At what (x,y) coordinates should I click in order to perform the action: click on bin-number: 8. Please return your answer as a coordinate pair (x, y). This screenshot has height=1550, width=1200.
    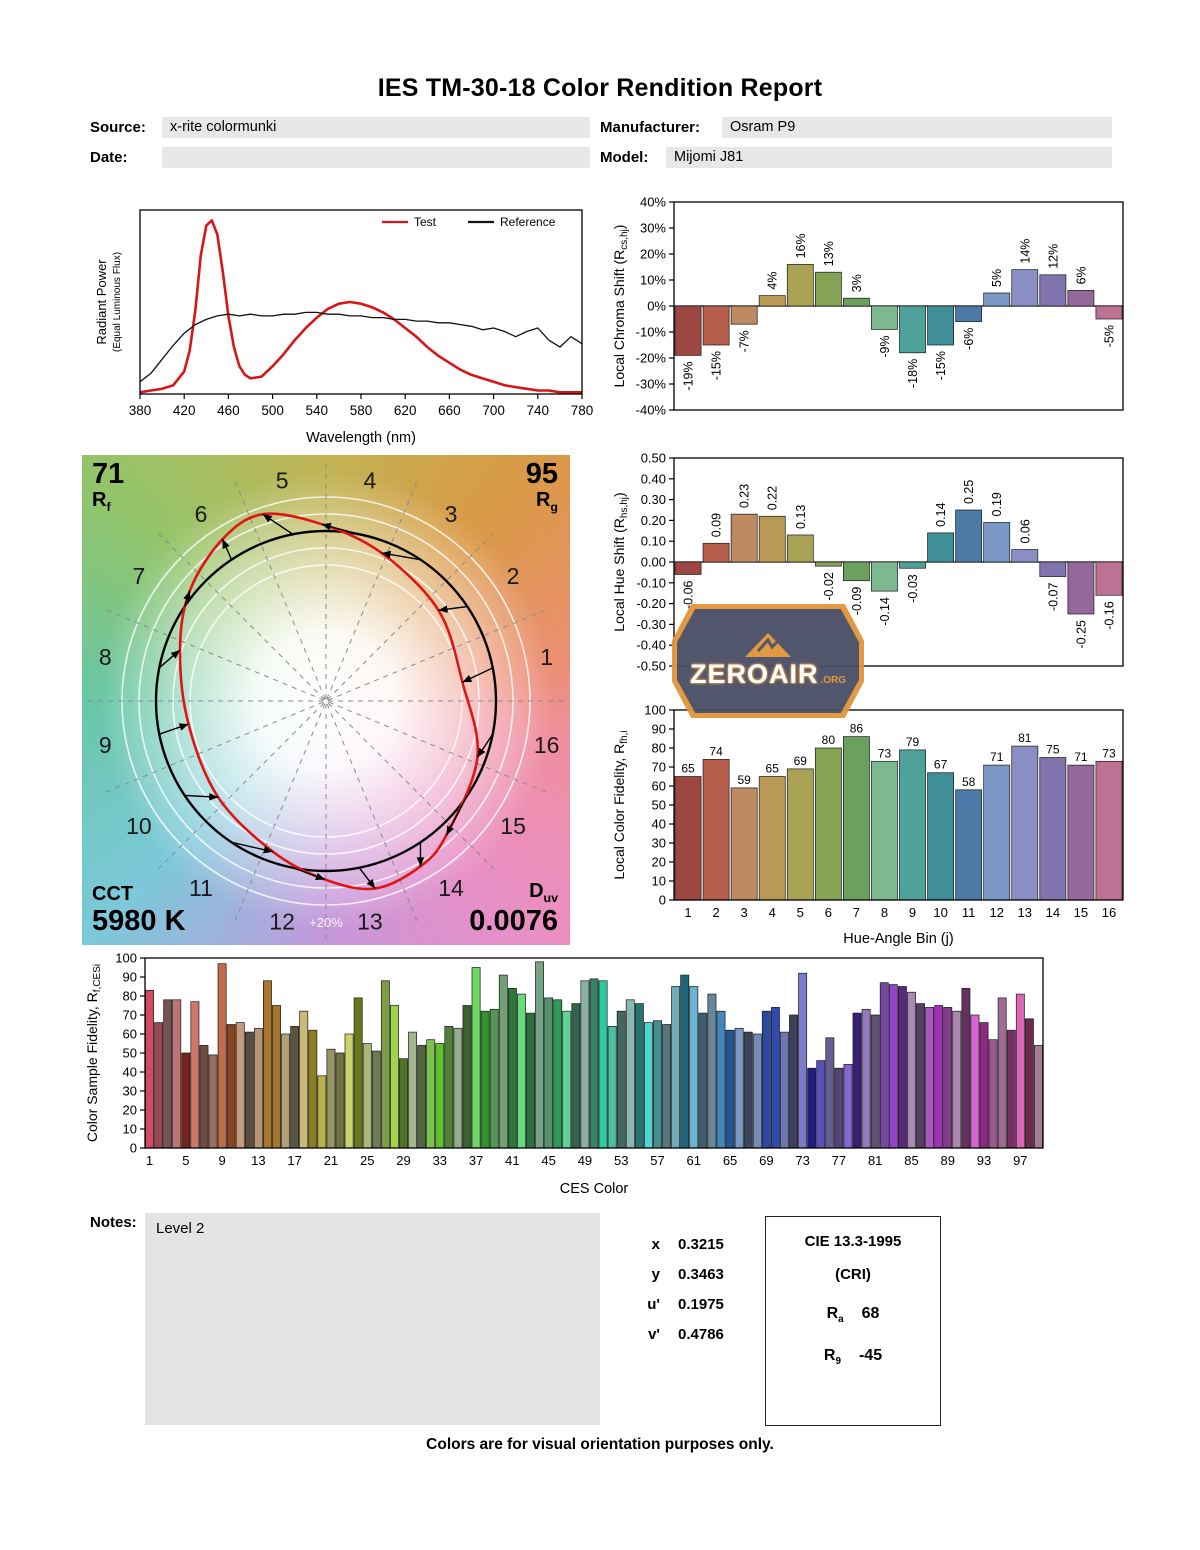
    Looking at the image, I should click on (105, 657).